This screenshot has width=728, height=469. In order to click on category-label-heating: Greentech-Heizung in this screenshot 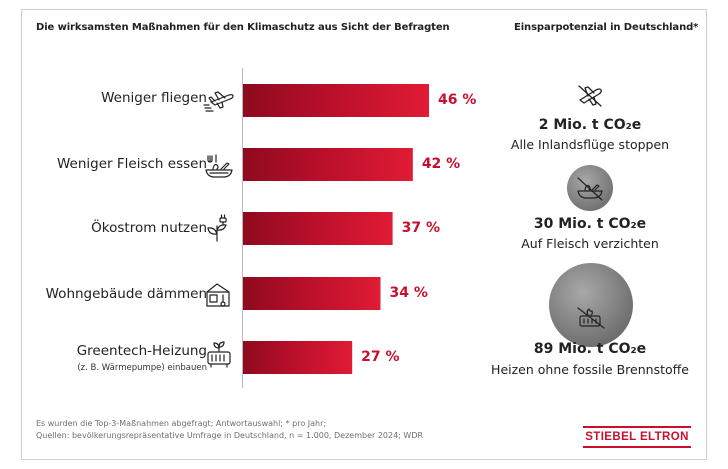, I will do `click(141, 351)`.